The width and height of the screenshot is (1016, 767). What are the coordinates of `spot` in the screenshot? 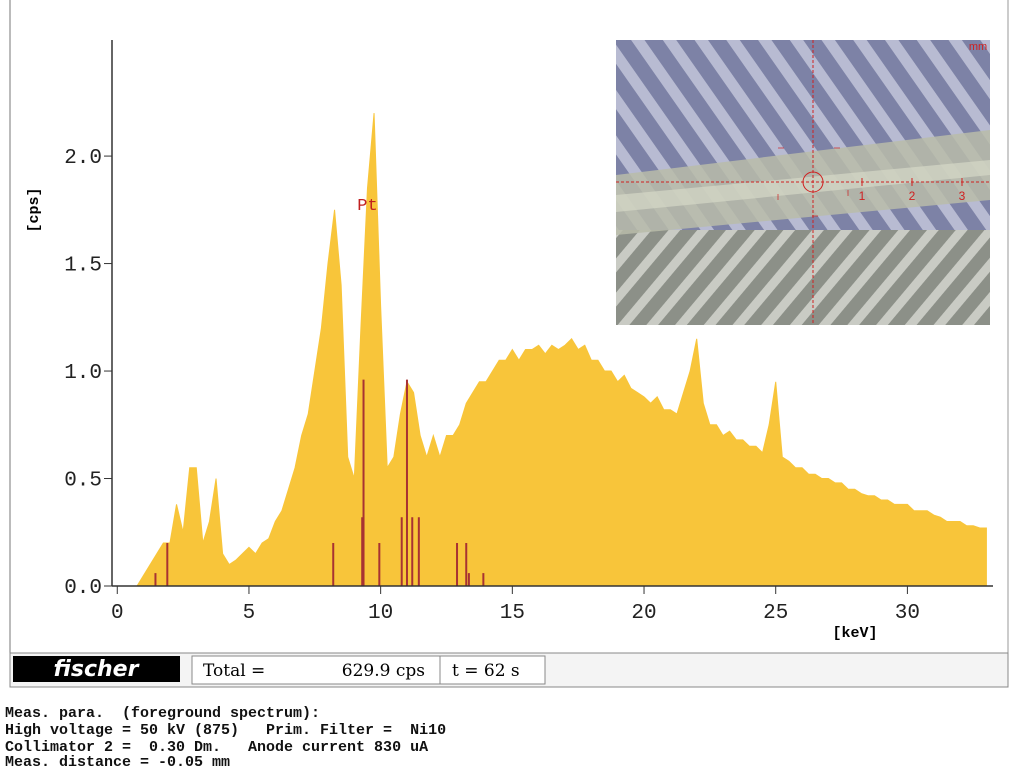 It's located at (813, 182).